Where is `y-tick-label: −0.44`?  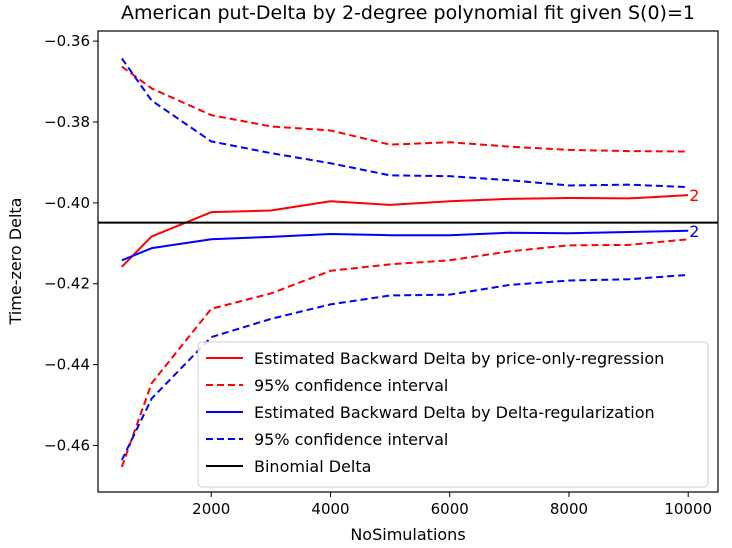
y-tick-label: −0.44 is located at coordinates (67, 365).